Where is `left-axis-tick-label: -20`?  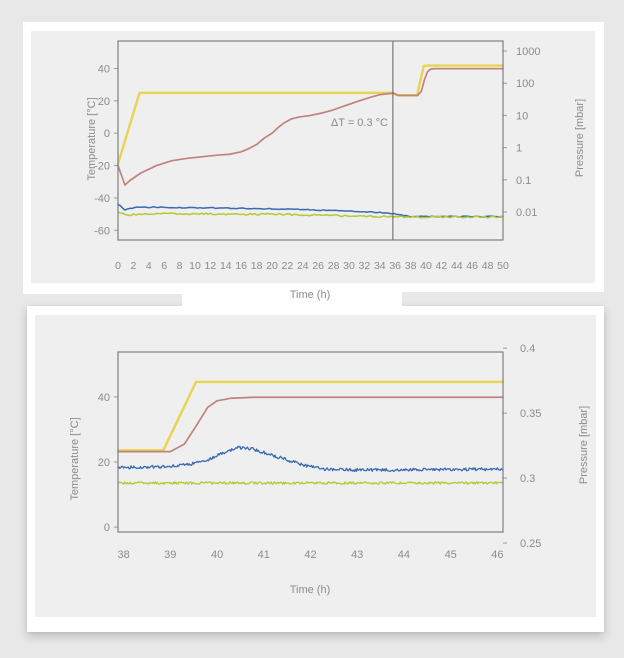 left-axis-tick-label: -20 is located at coordinates (102, 167).